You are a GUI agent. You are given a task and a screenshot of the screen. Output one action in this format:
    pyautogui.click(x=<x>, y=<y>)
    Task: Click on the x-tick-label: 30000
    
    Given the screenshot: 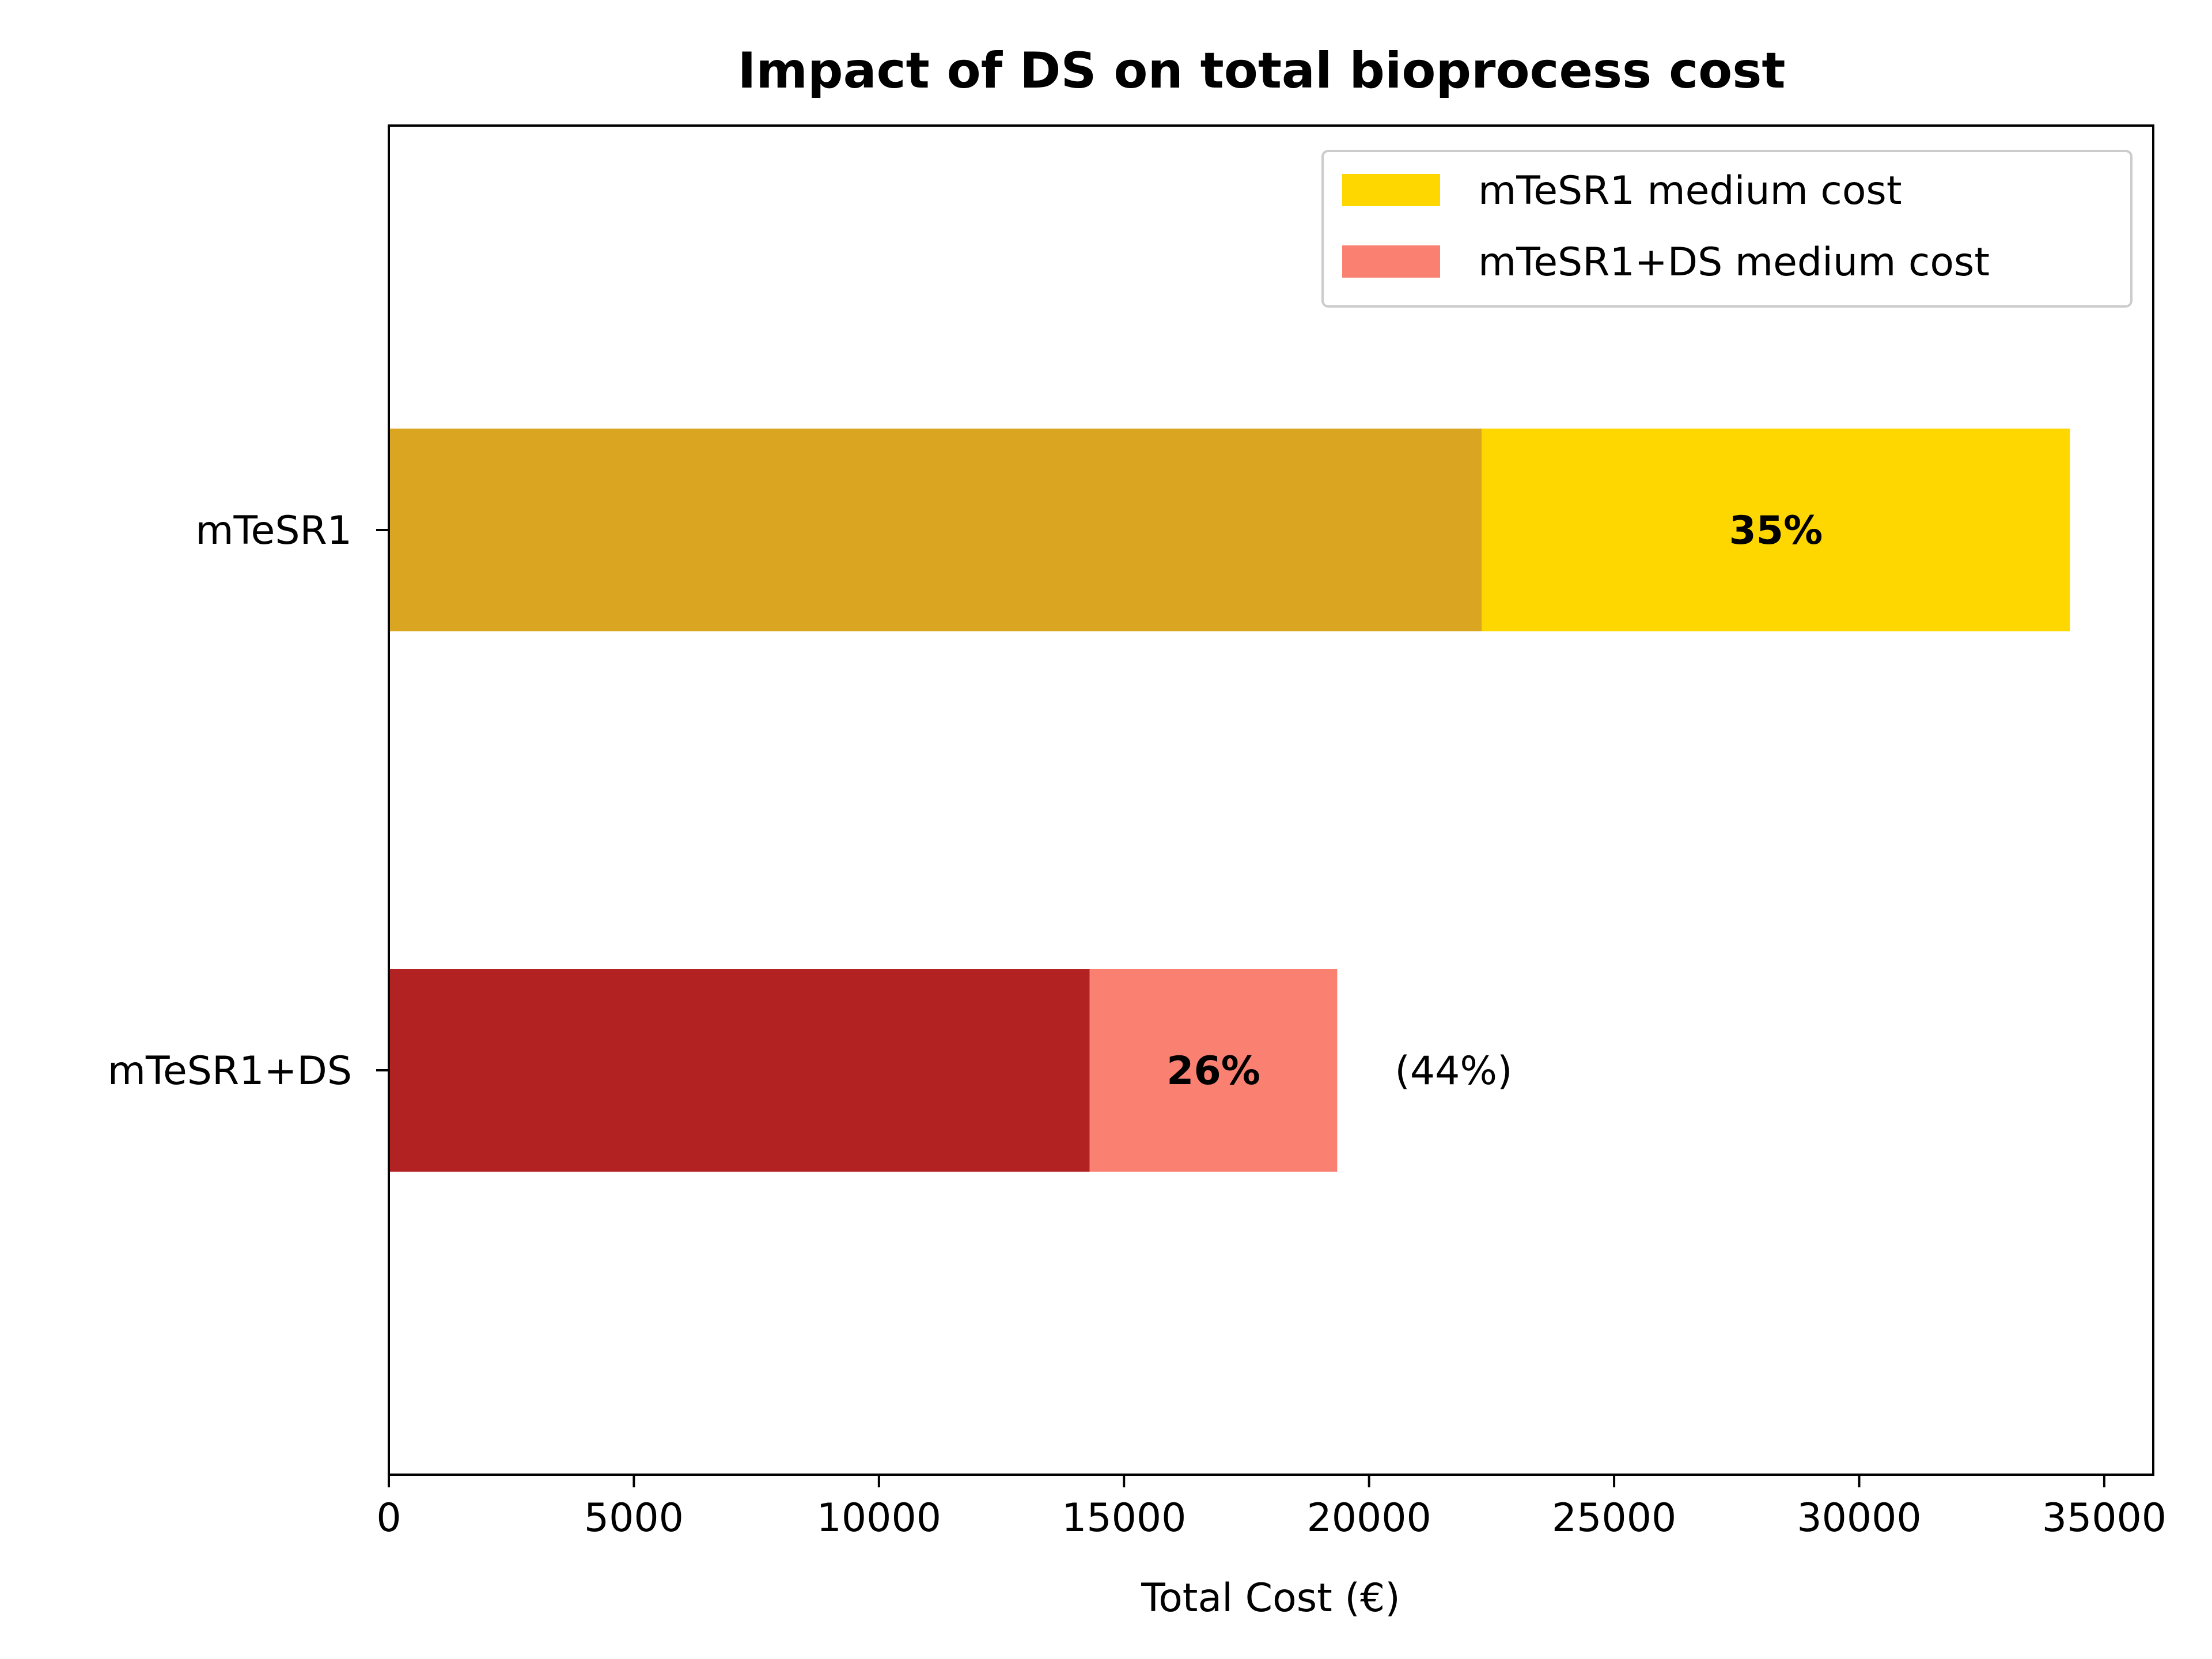 What is the action you would take?
    pyautogui.click(x=1859, y=1518)
    